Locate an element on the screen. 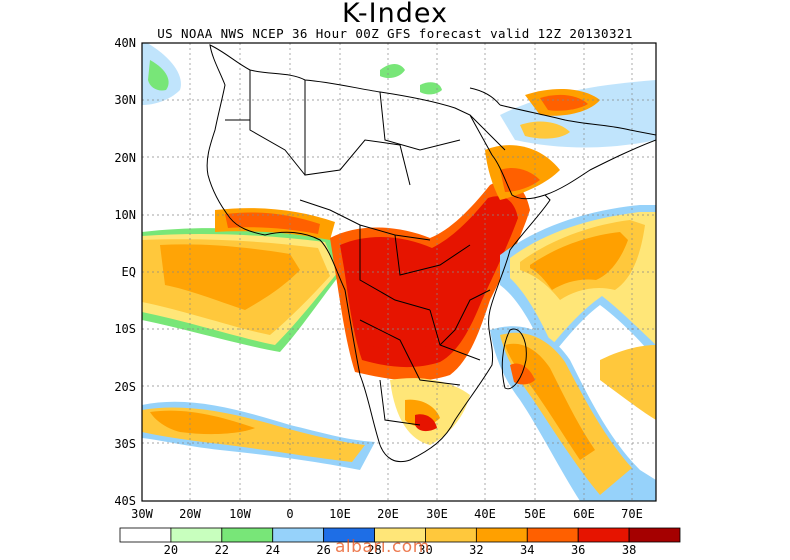  lon-label: 10E is located at coordinates (340, 514).